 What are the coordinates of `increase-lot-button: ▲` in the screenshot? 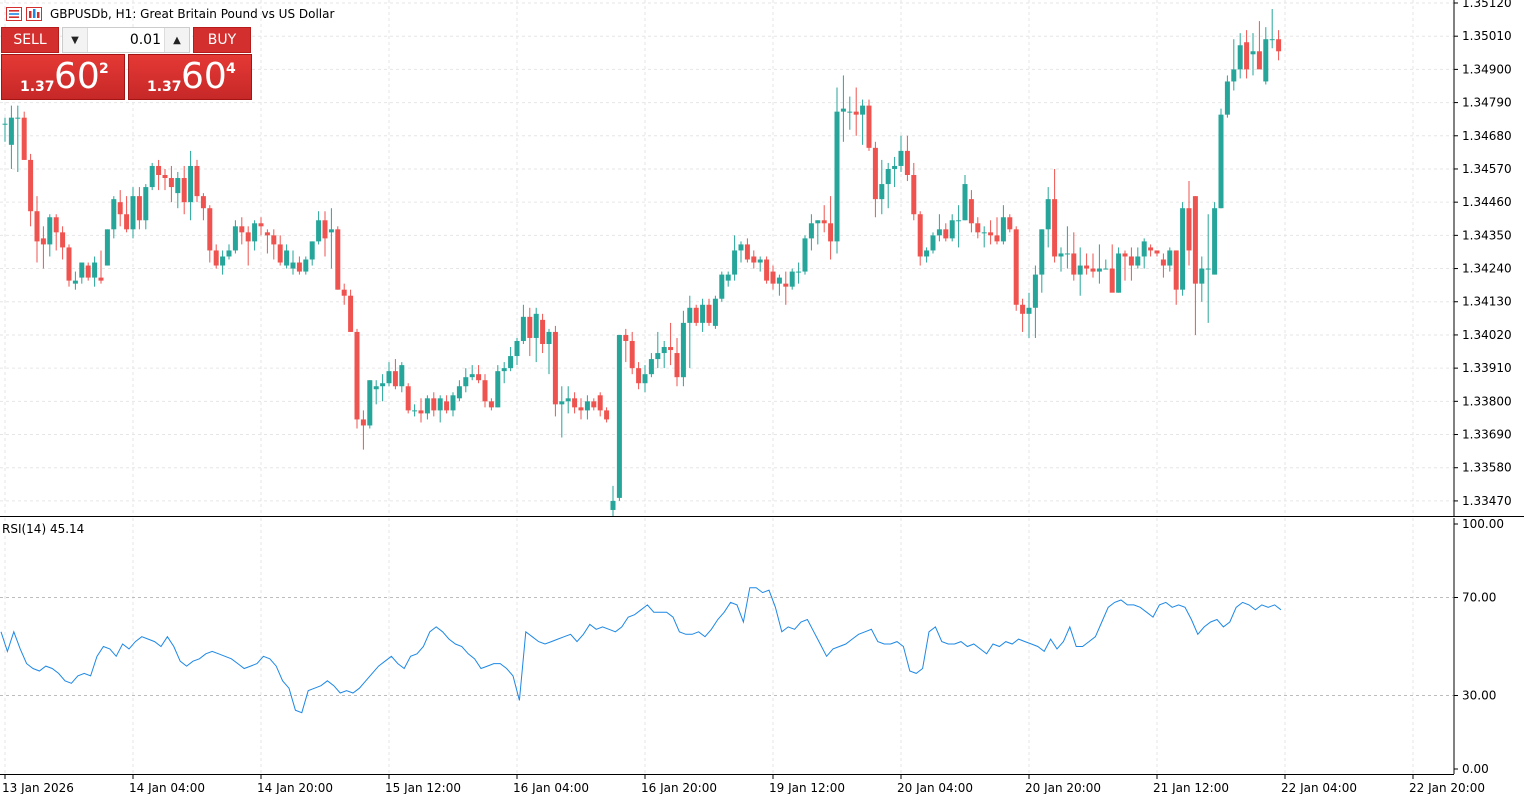 It's located at (176, 40).